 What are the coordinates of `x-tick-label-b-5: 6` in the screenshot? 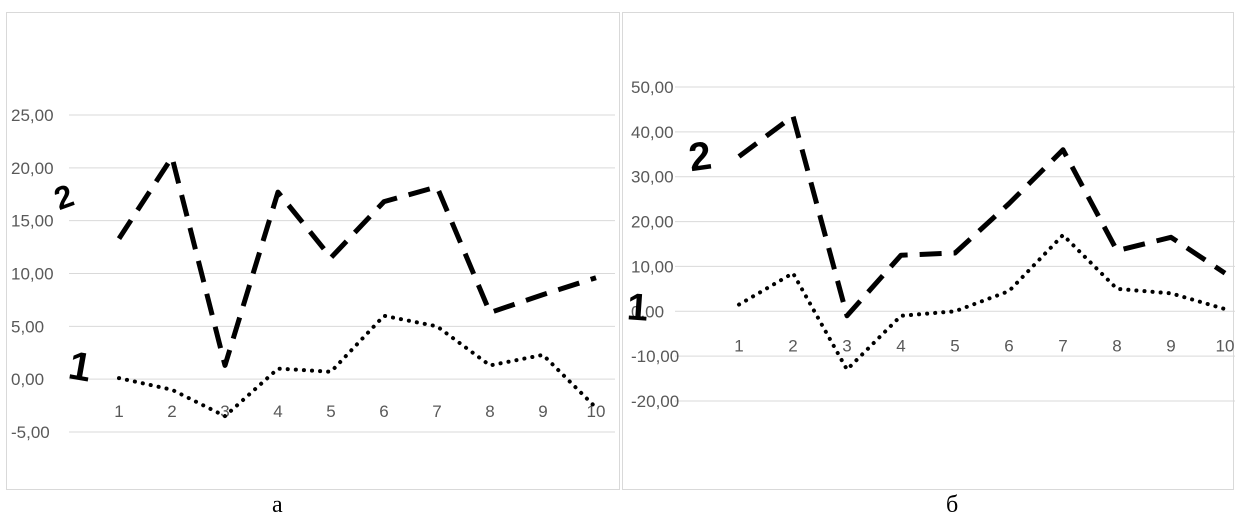 It's located at (1008, 345).